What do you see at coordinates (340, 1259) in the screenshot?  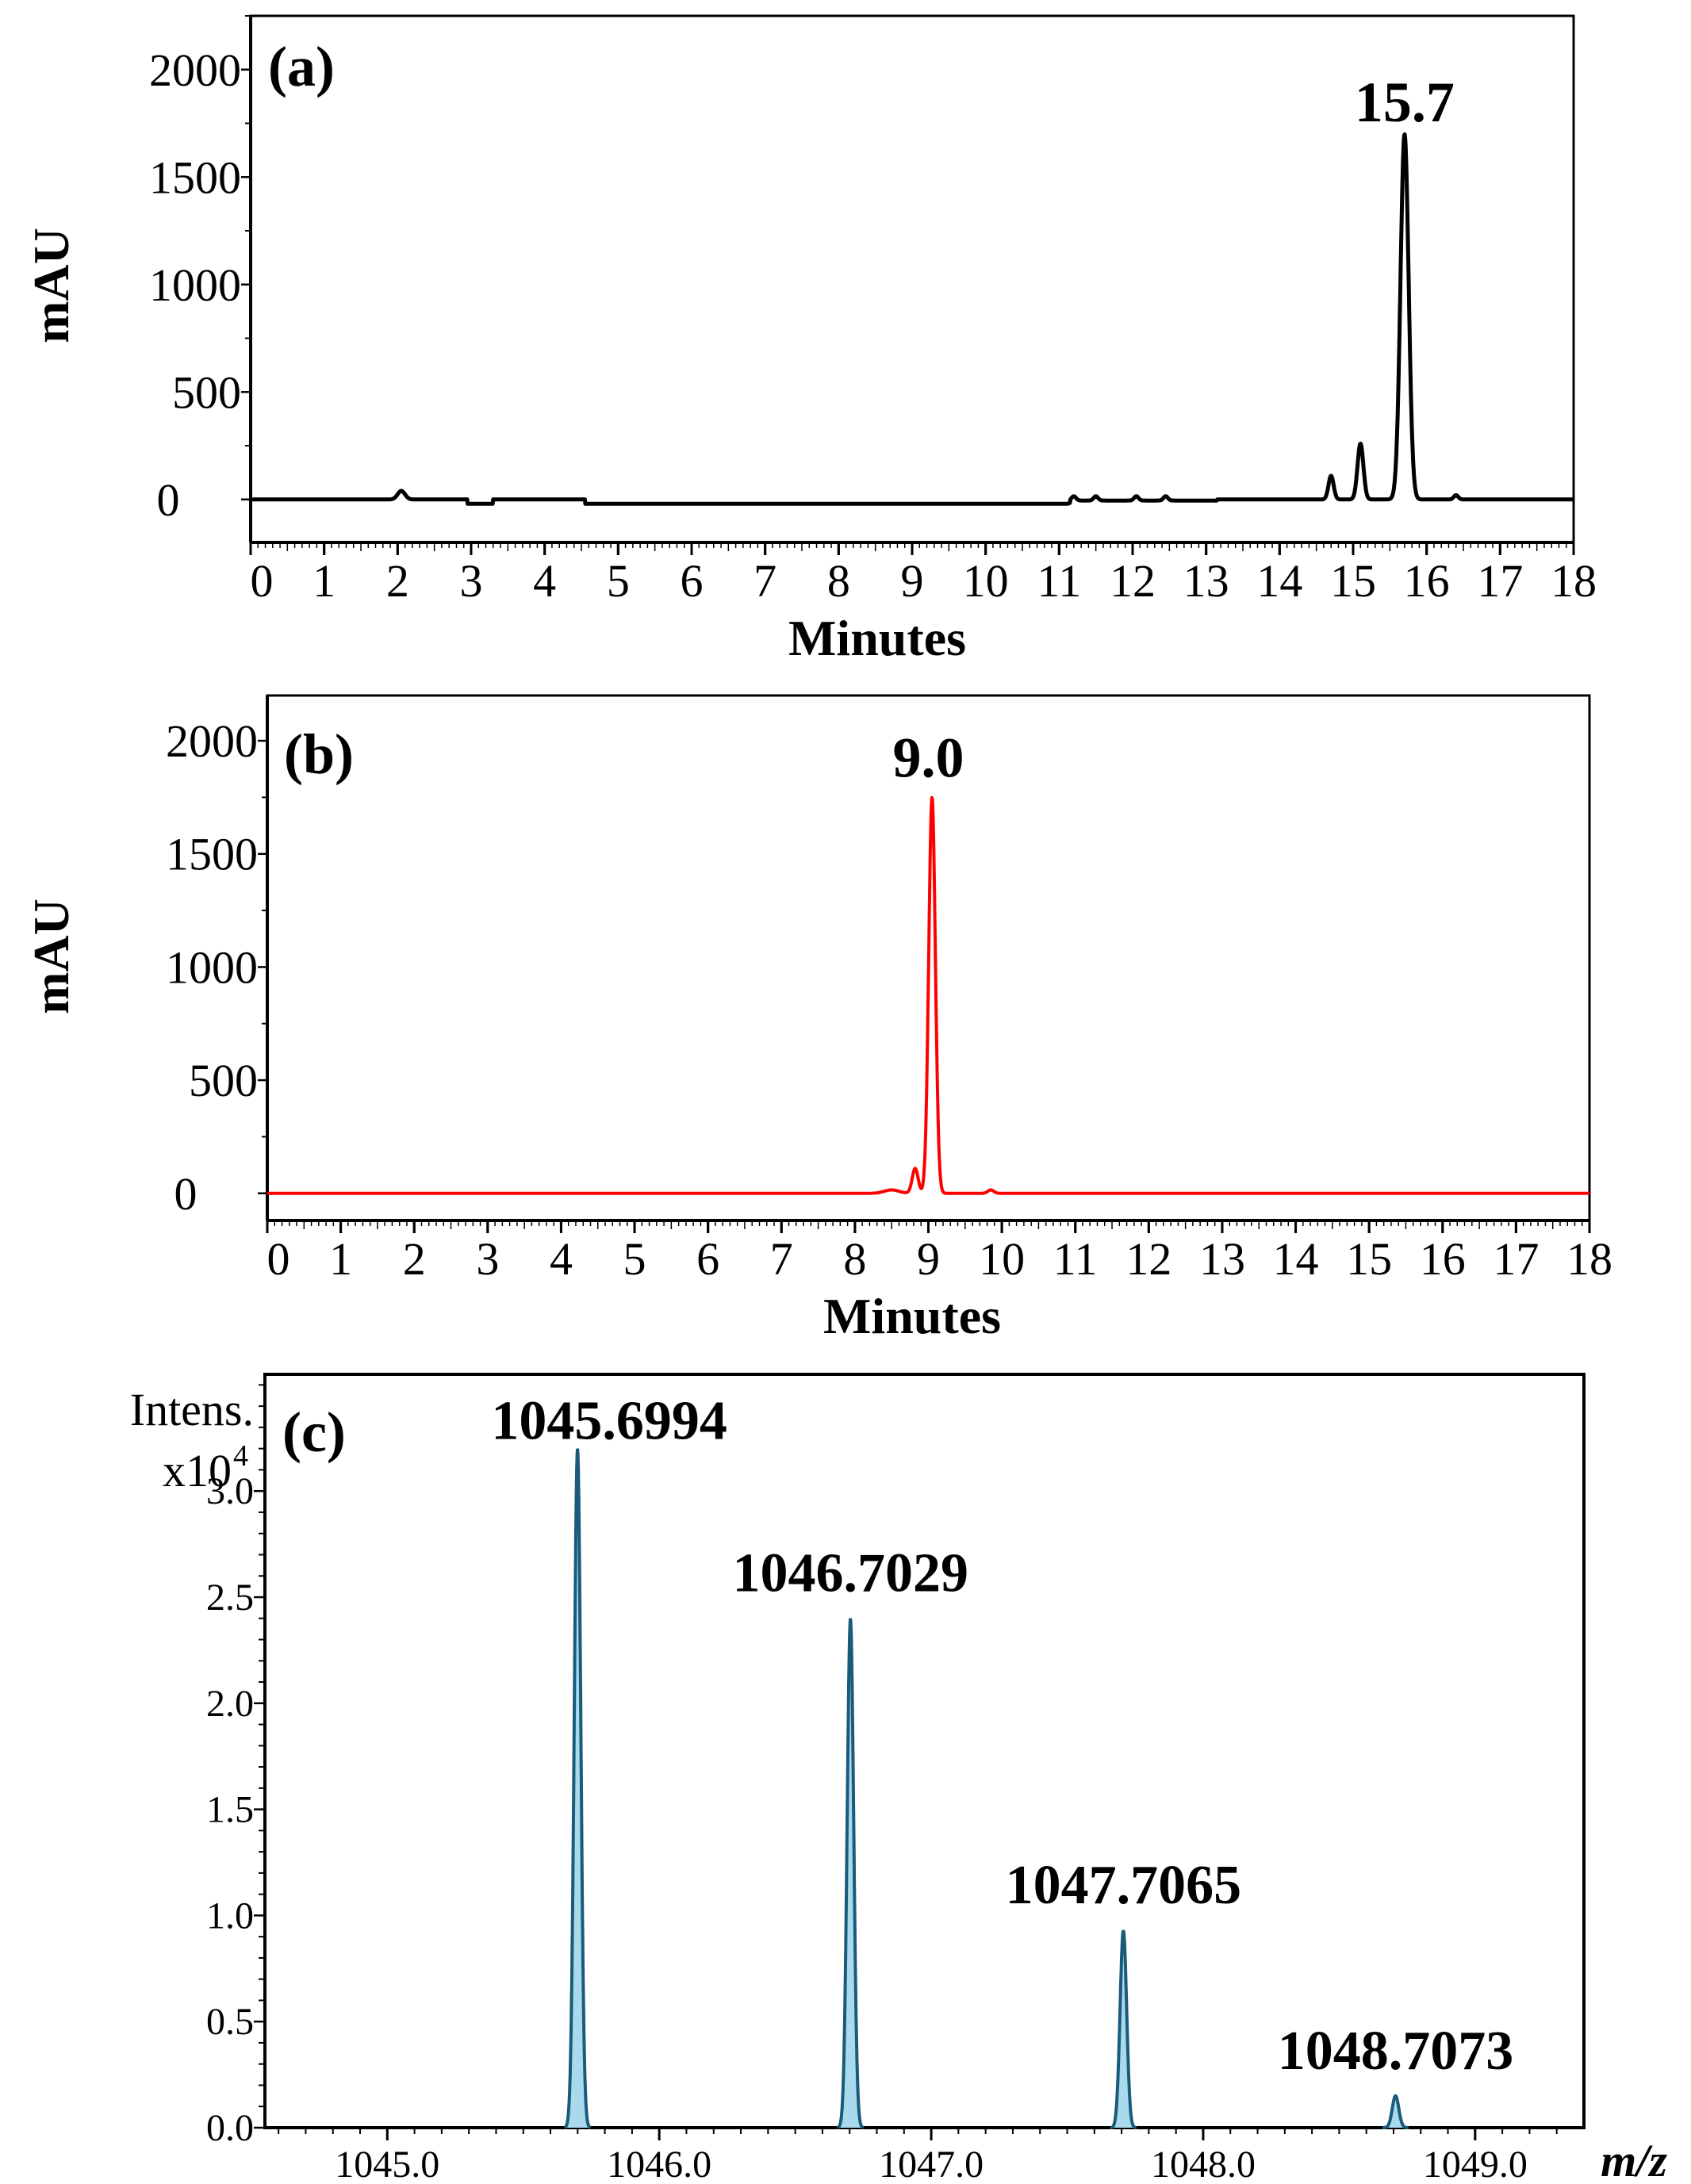 I see `b-x-tick-label: 1` at bounding box center [340, 1259].